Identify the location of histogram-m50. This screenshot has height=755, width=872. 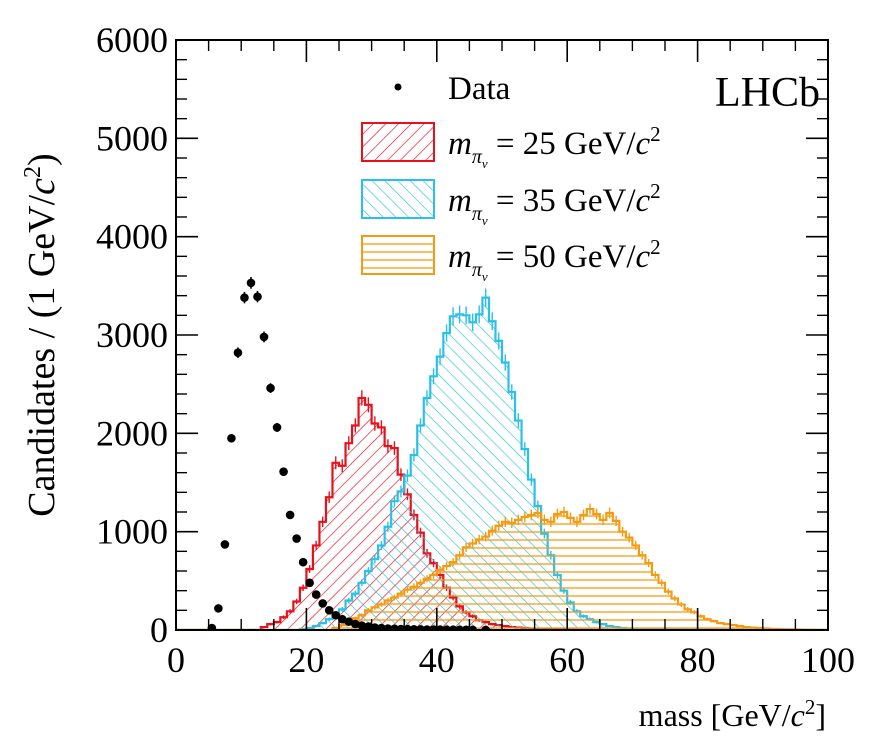
(502, 566).